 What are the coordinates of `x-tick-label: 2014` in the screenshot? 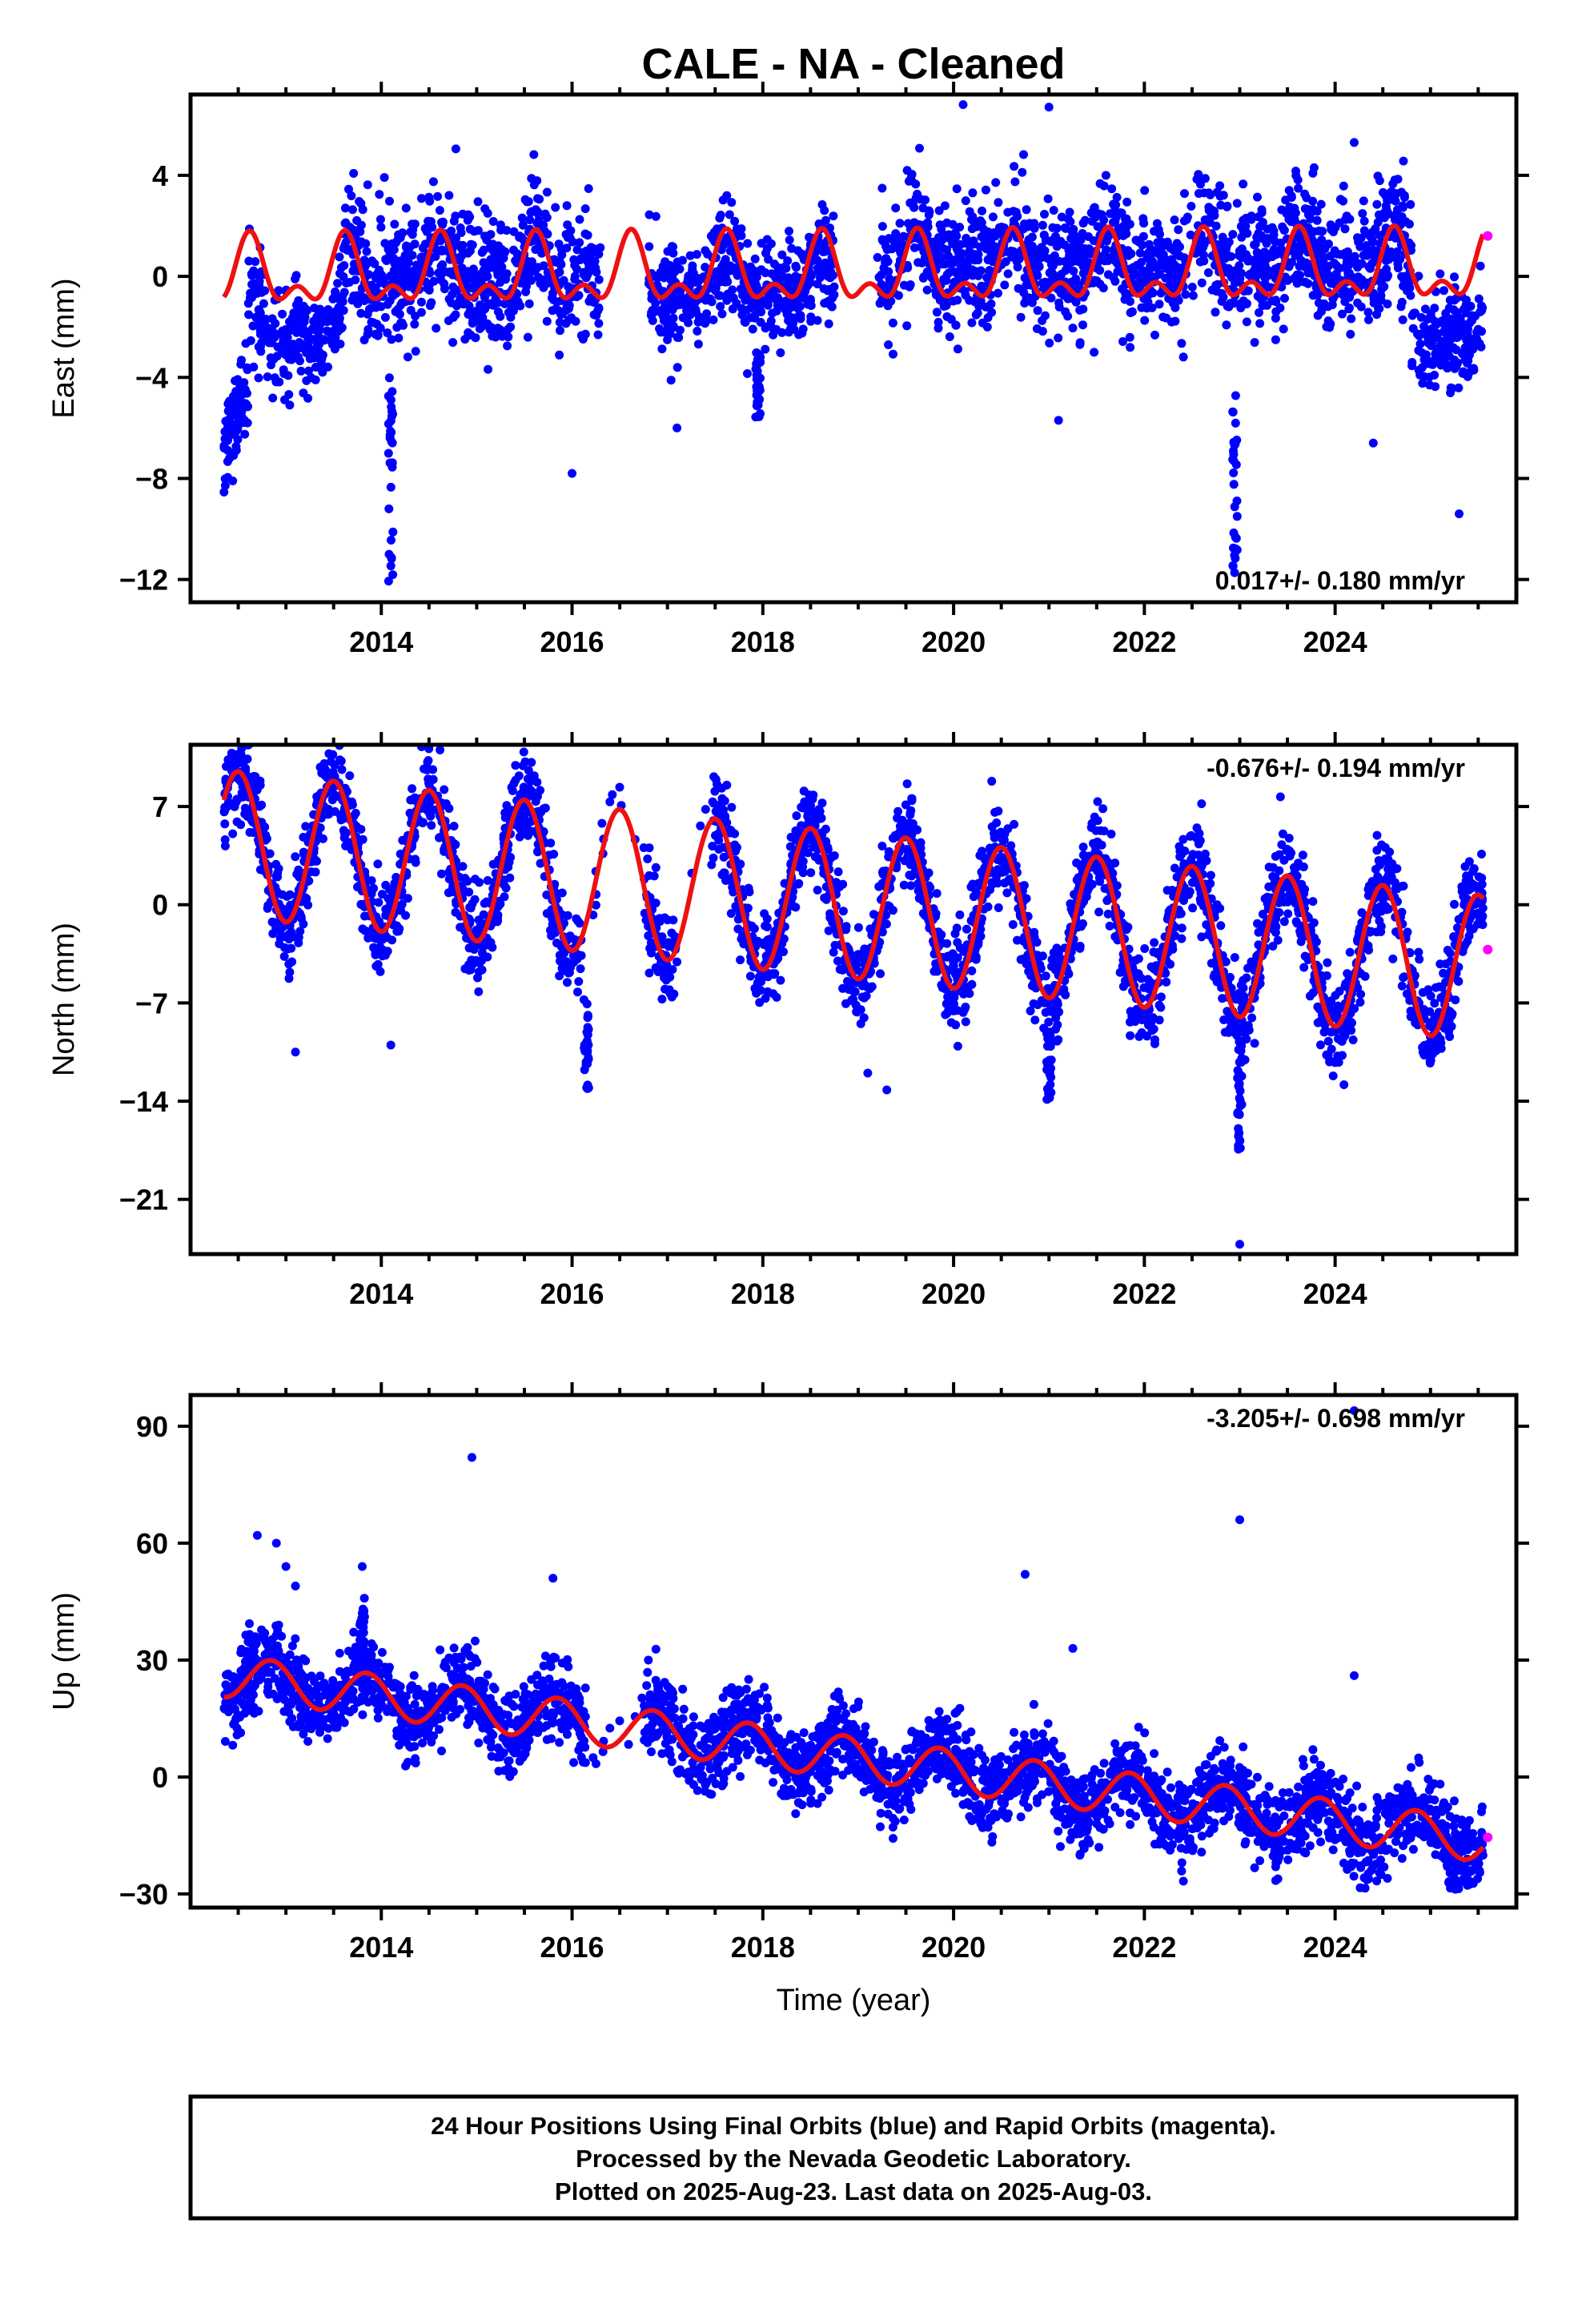 It's located at (381, 641).